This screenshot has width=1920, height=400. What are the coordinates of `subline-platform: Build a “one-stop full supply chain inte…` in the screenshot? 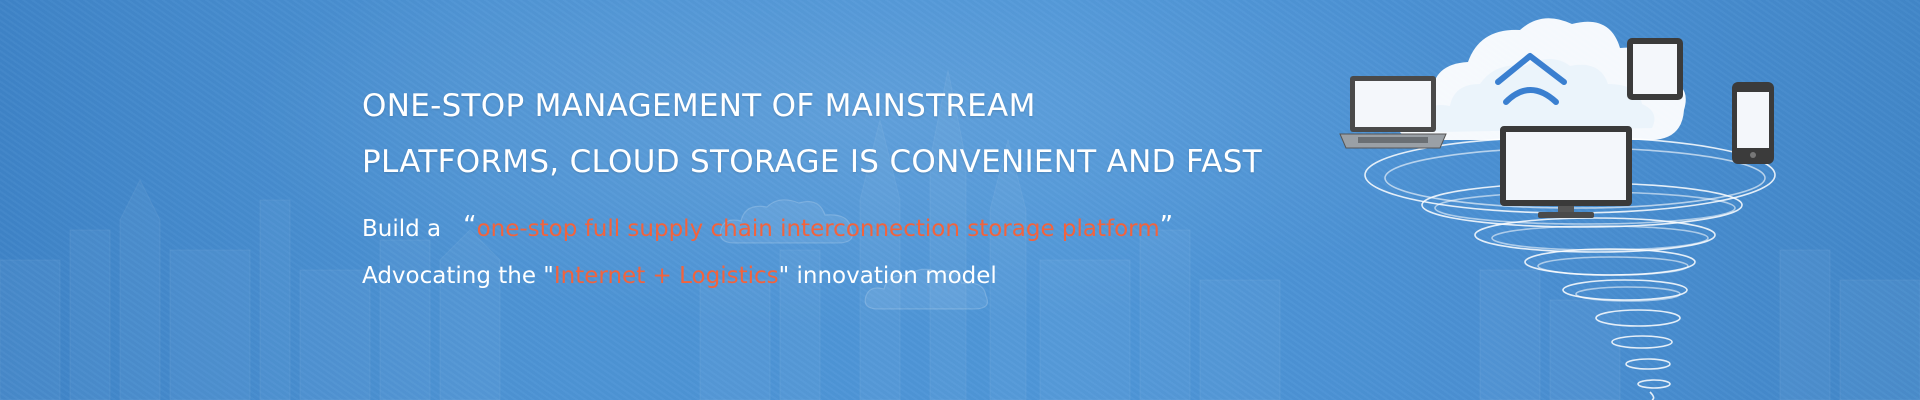 It's located at (767, 227).